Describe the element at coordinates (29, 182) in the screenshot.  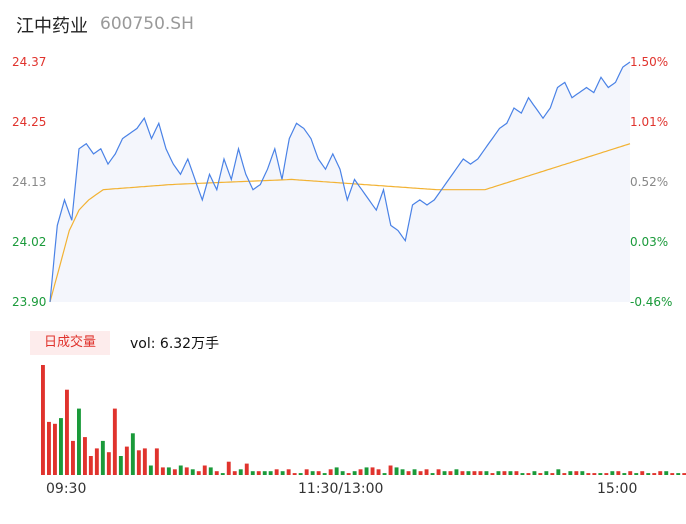
I see `price-label-mid: 24.13` at that location.